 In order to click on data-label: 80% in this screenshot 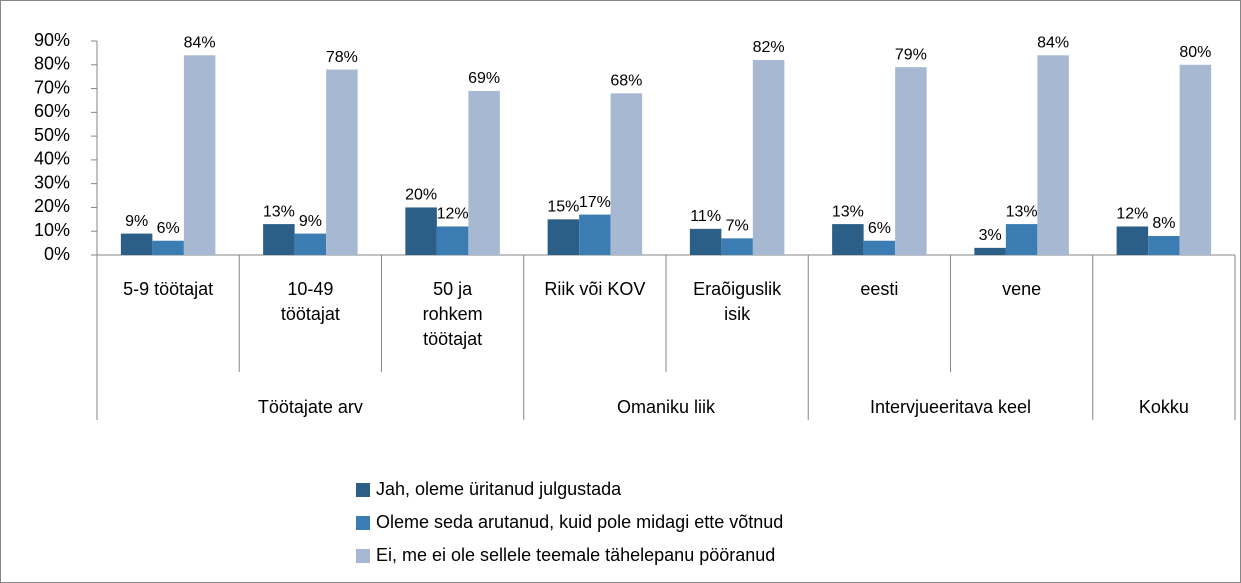, I will do `click(1195, 52)`.